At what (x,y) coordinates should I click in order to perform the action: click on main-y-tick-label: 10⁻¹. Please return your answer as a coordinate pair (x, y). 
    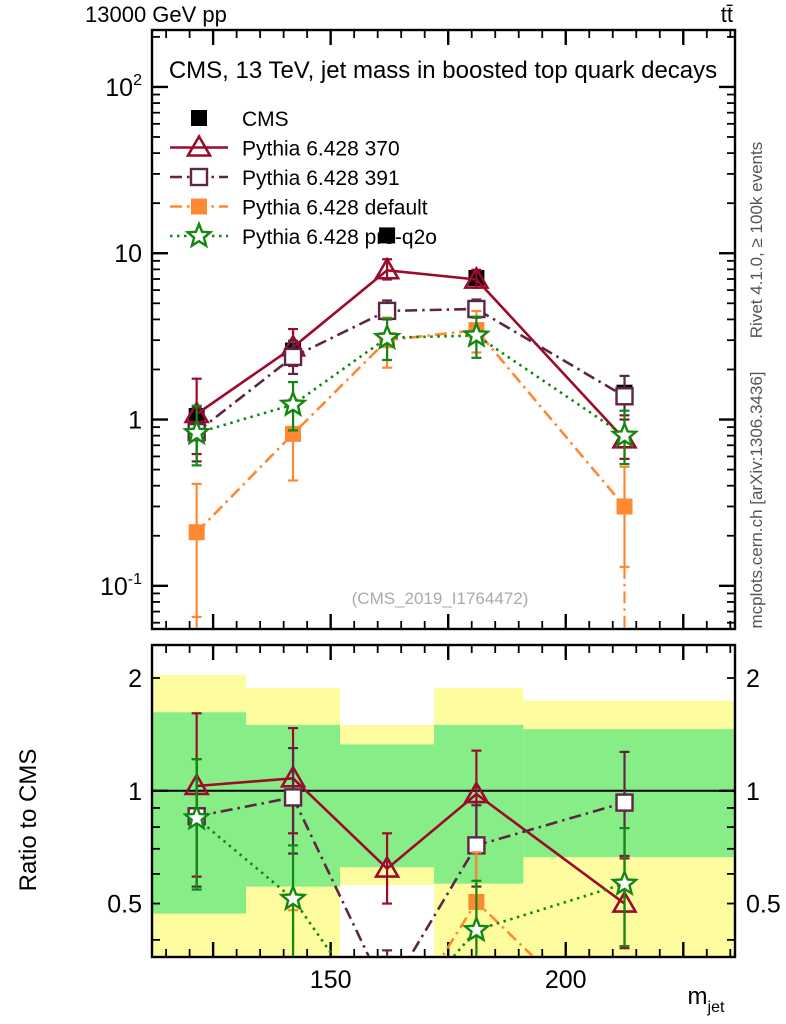
    Looking at the image, I should click on (121, 586).